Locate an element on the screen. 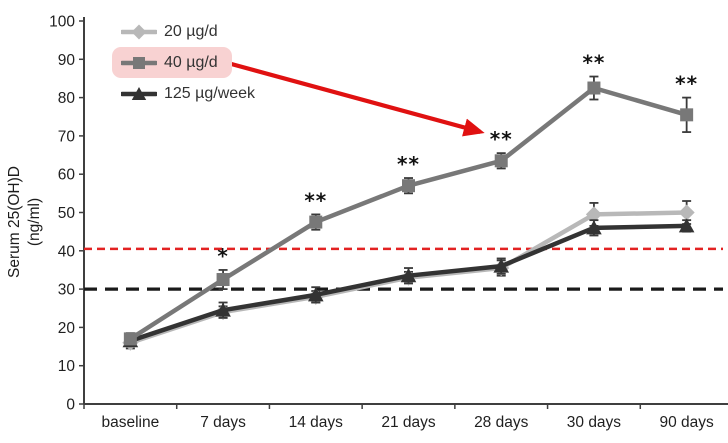 This screenshot has width=728, height=443. x-category-label: 30 days is located at coordinates (594, 422).